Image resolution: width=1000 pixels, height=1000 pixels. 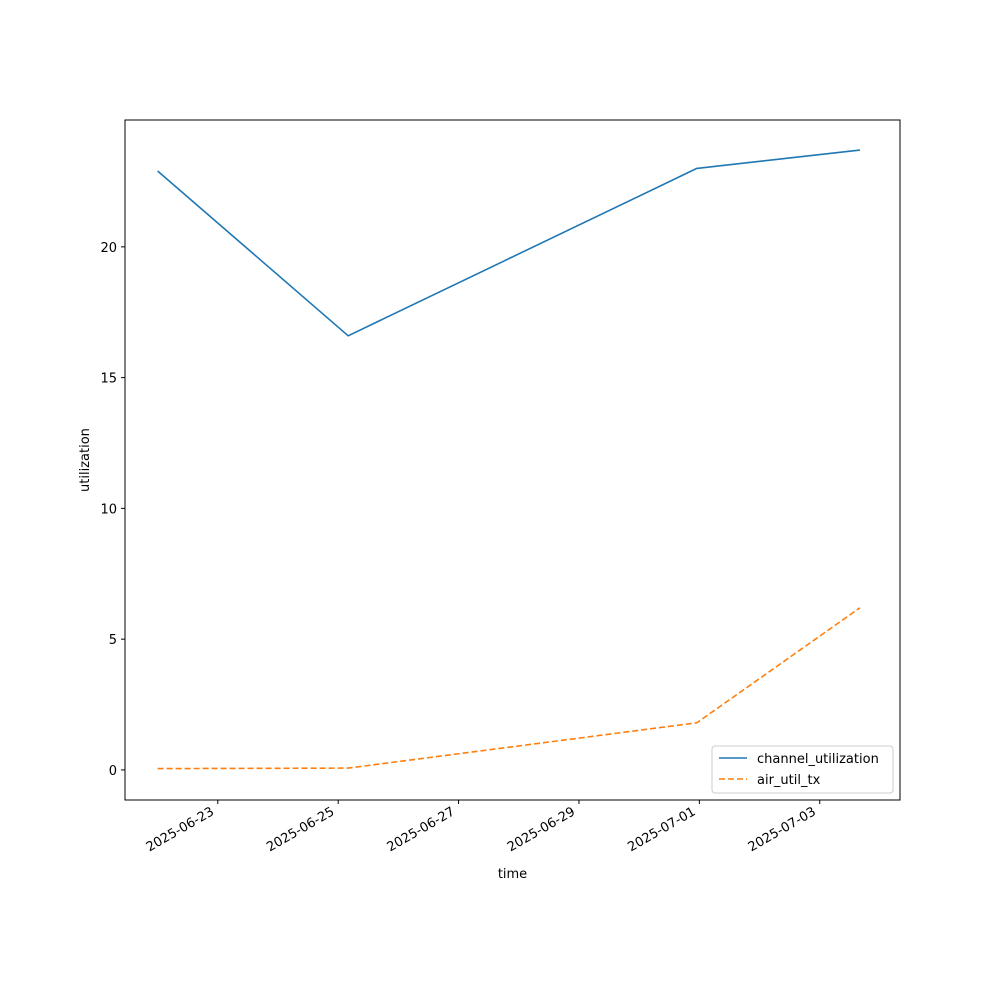 I want to click on y-tick-label: 0, so click(x=113, y=771).